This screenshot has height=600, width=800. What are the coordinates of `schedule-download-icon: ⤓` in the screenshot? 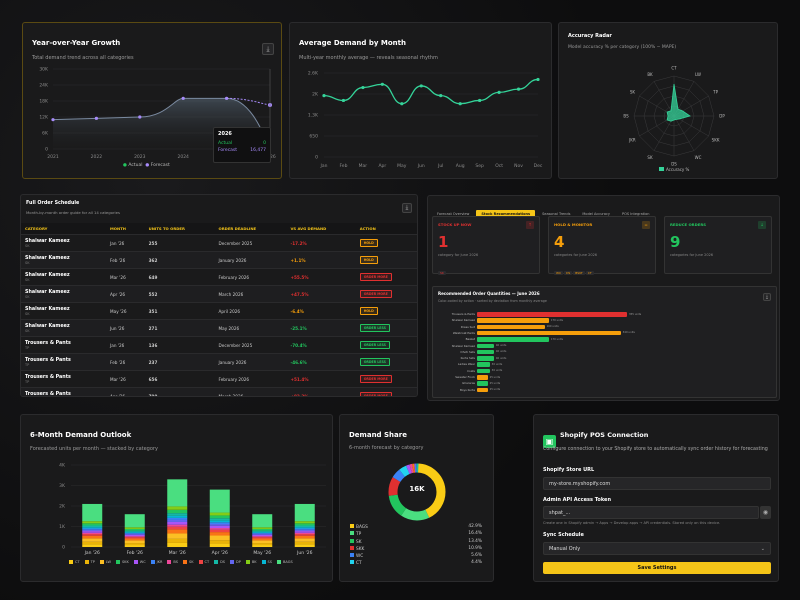 It's located at (407, 208).